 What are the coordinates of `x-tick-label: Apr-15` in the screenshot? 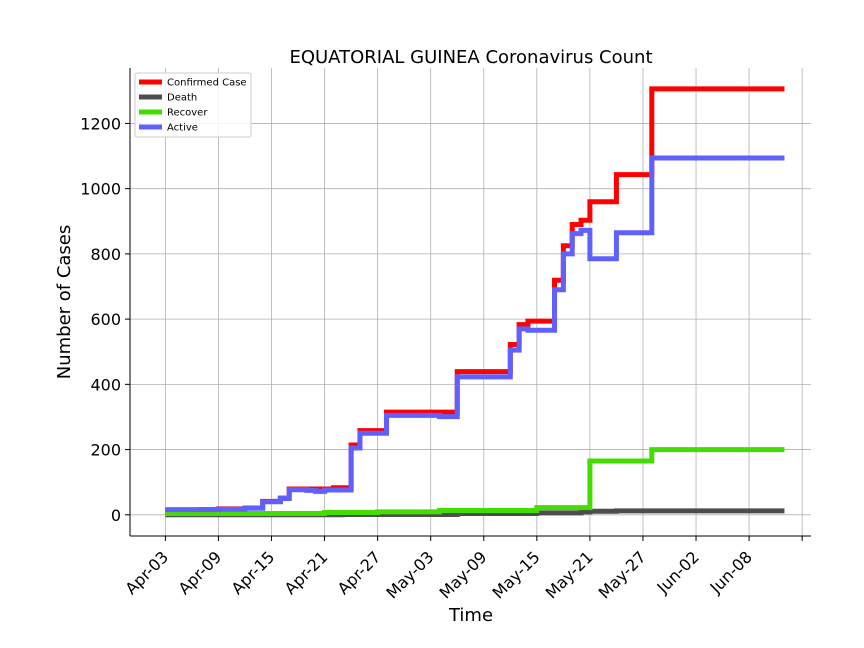 It's located at (253, 572).